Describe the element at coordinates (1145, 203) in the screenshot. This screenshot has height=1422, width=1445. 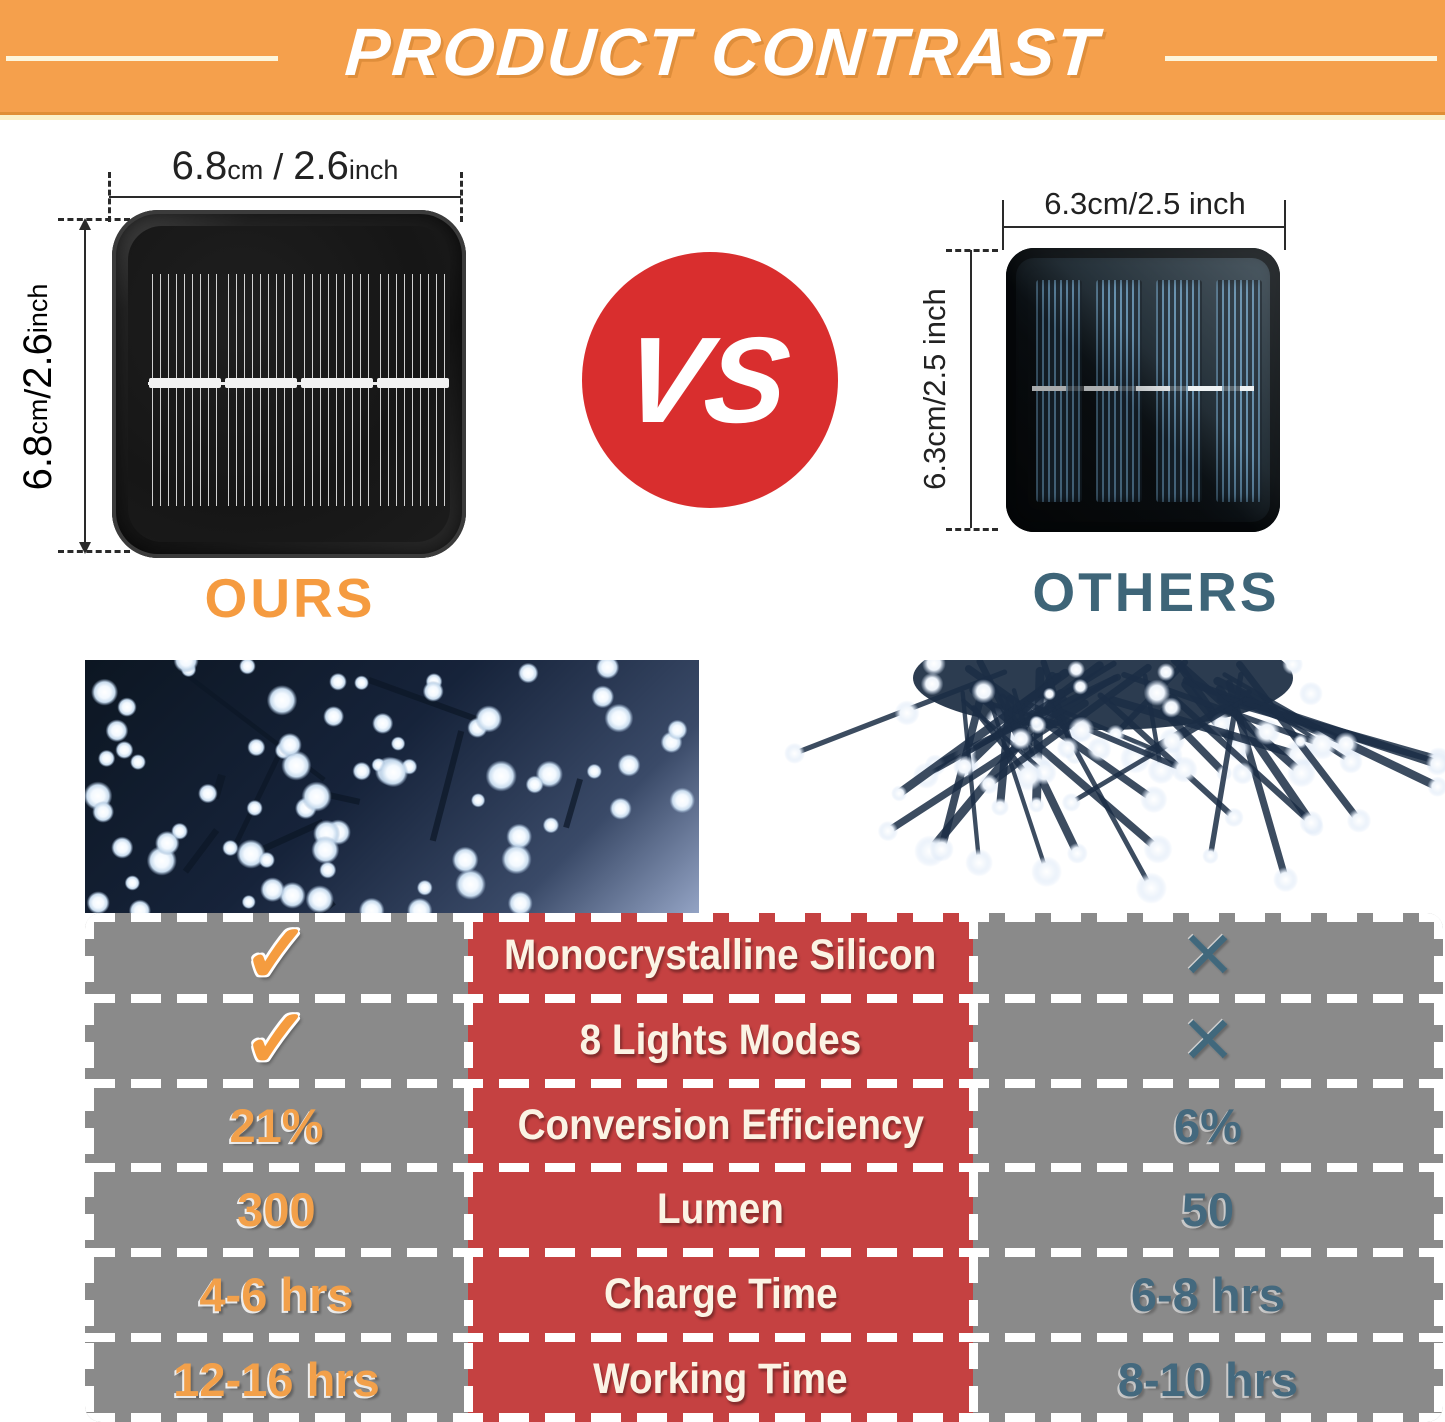
I see `others-width-dimension: 6.3cm/2.5 inch` at that location.